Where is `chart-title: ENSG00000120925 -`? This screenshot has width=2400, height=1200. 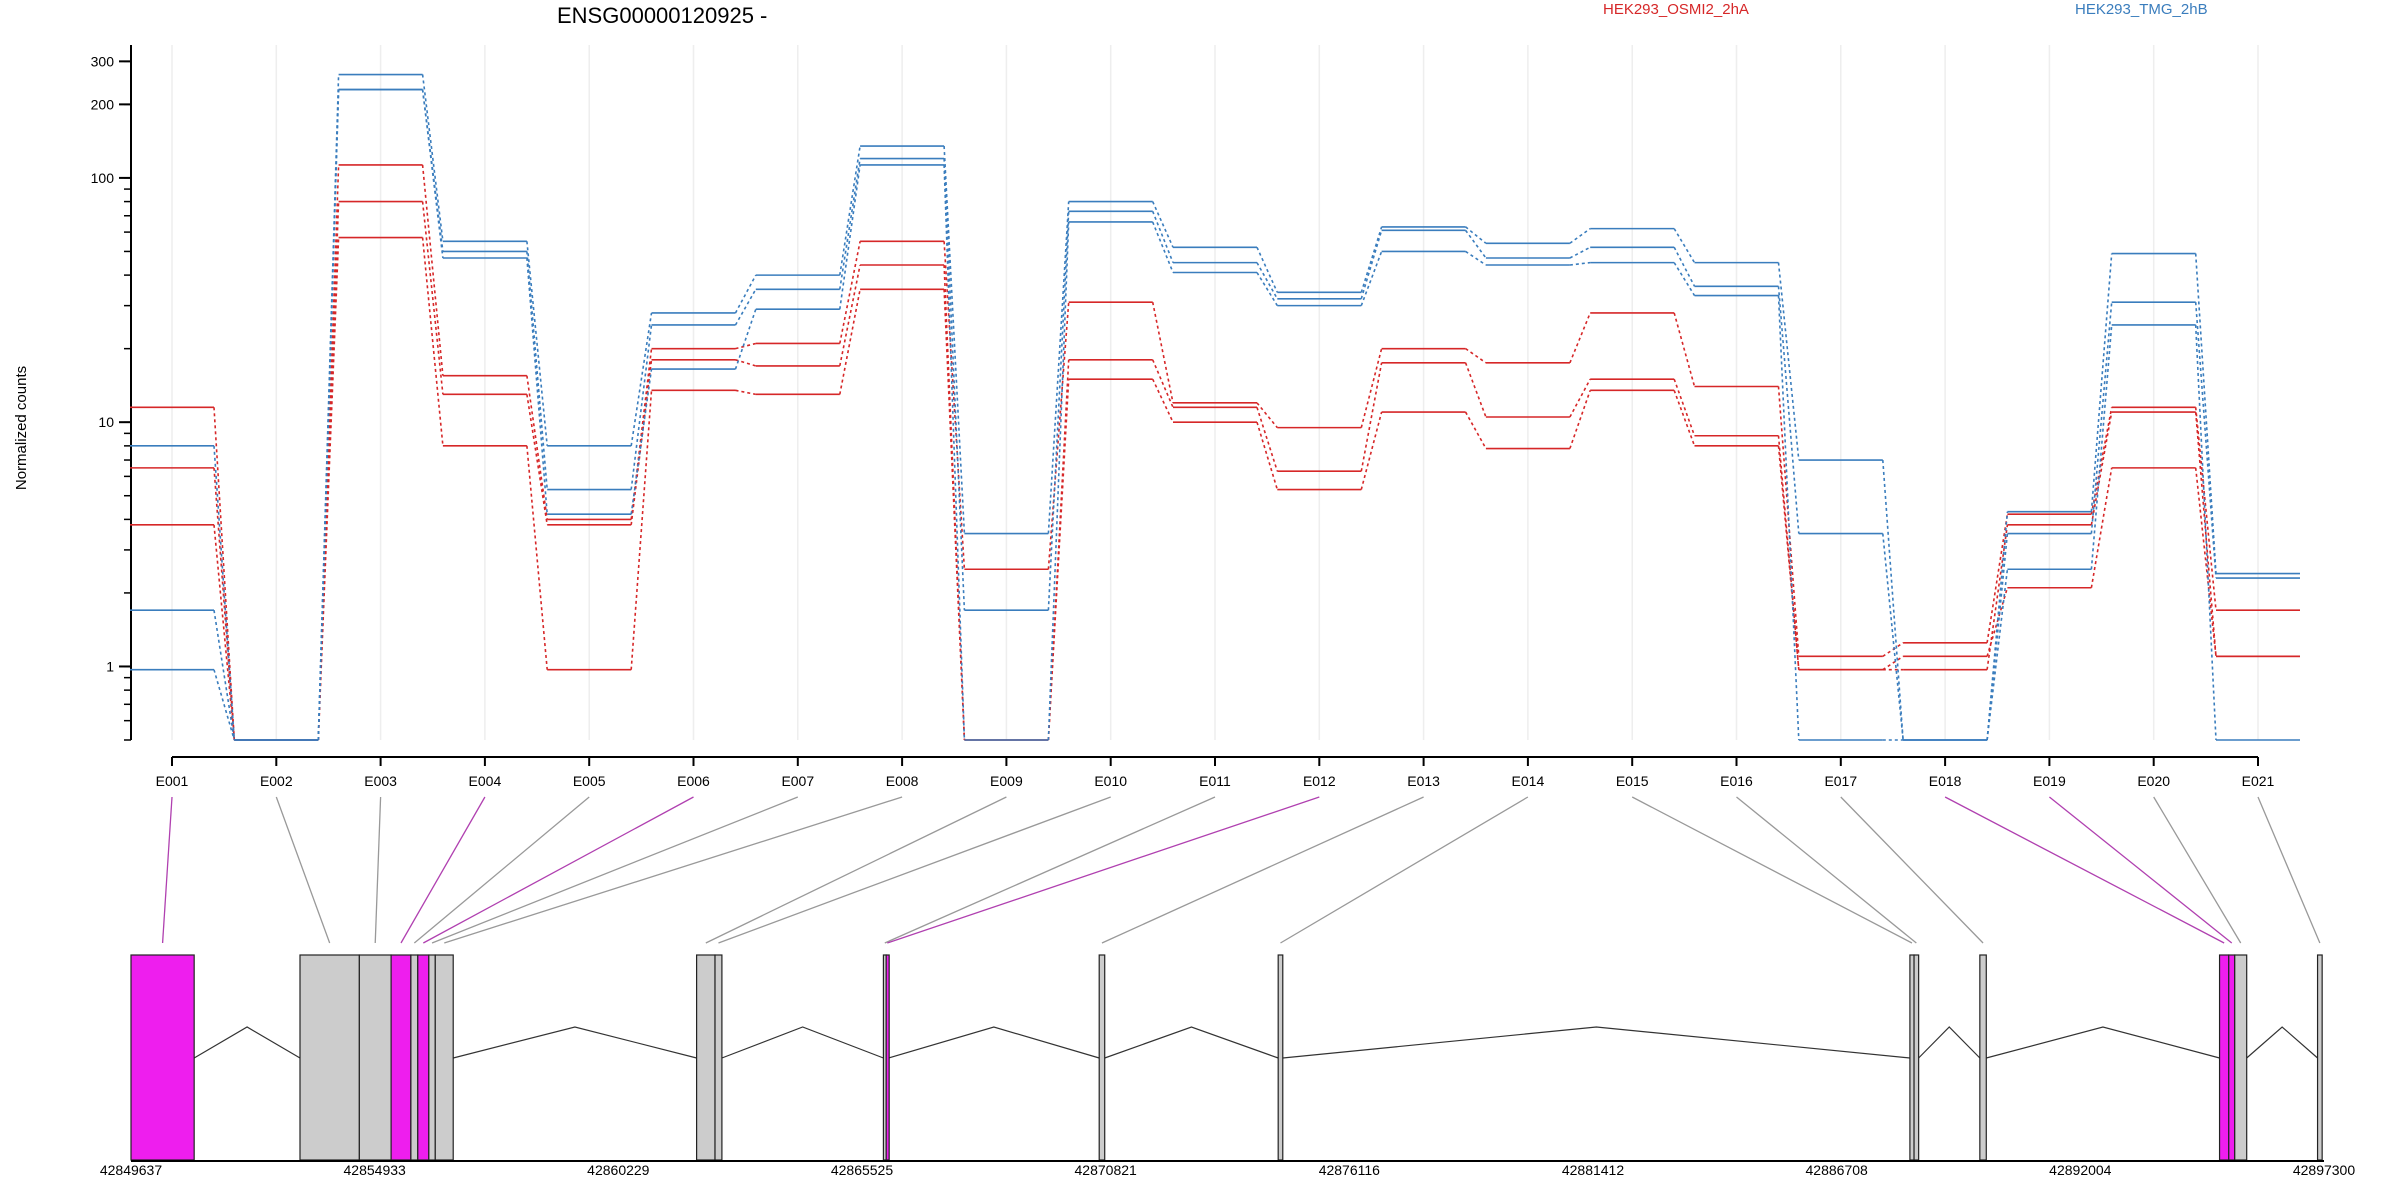
chart-title: ENSG00000120925 - is located at coordinates (662, 15).